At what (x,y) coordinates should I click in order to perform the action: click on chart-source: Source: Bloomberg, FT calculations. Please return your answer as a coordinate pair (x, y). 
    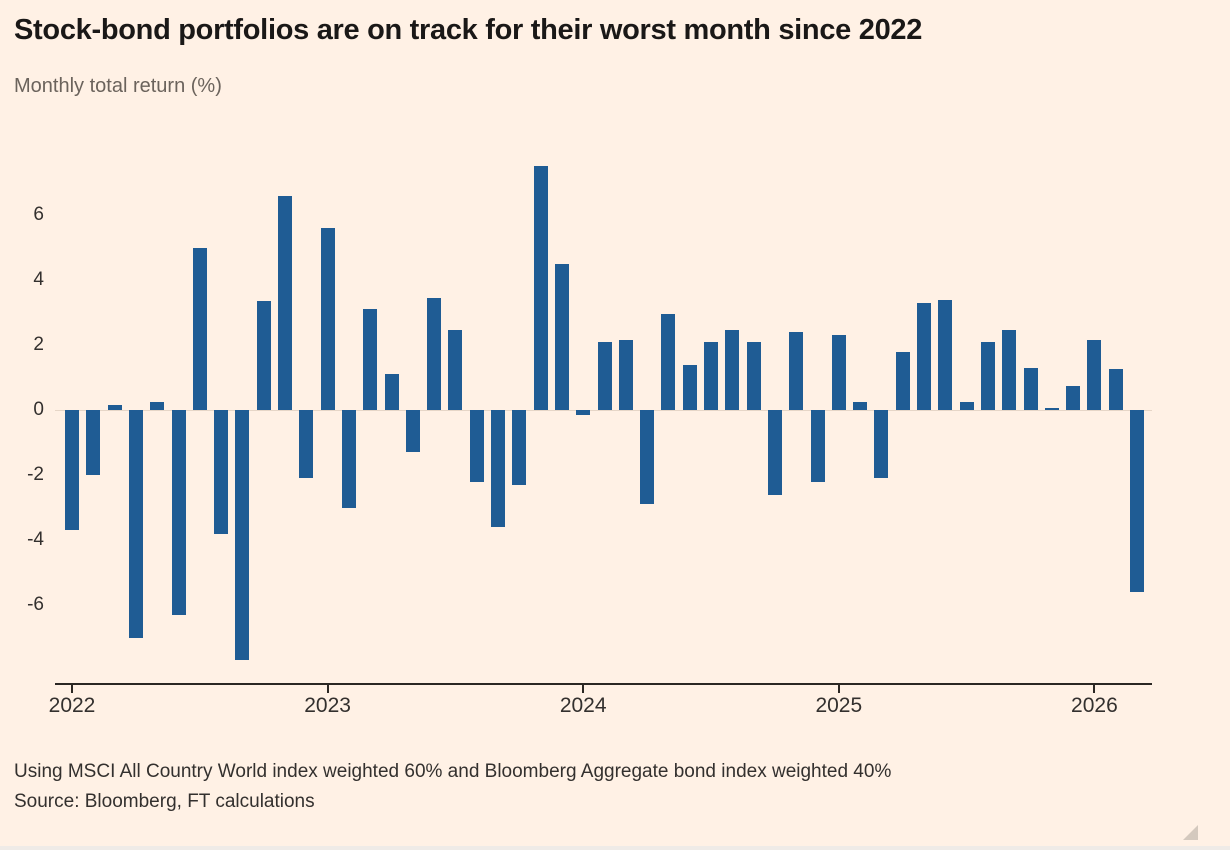
    Looking at the image, I should click on (164, 801).